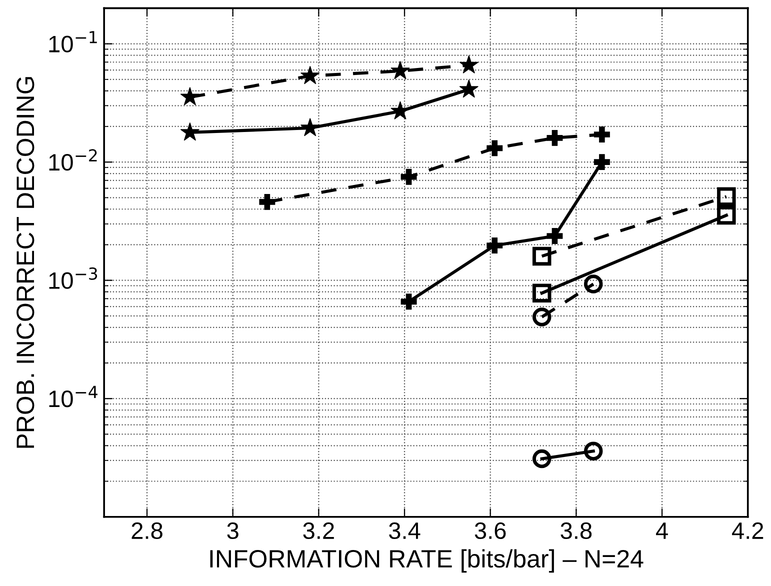 The image size is (771, 586). Describe the element at coordinates (748, 530) in the screenshot. I see `x-tick-label: 4.2` at that location.